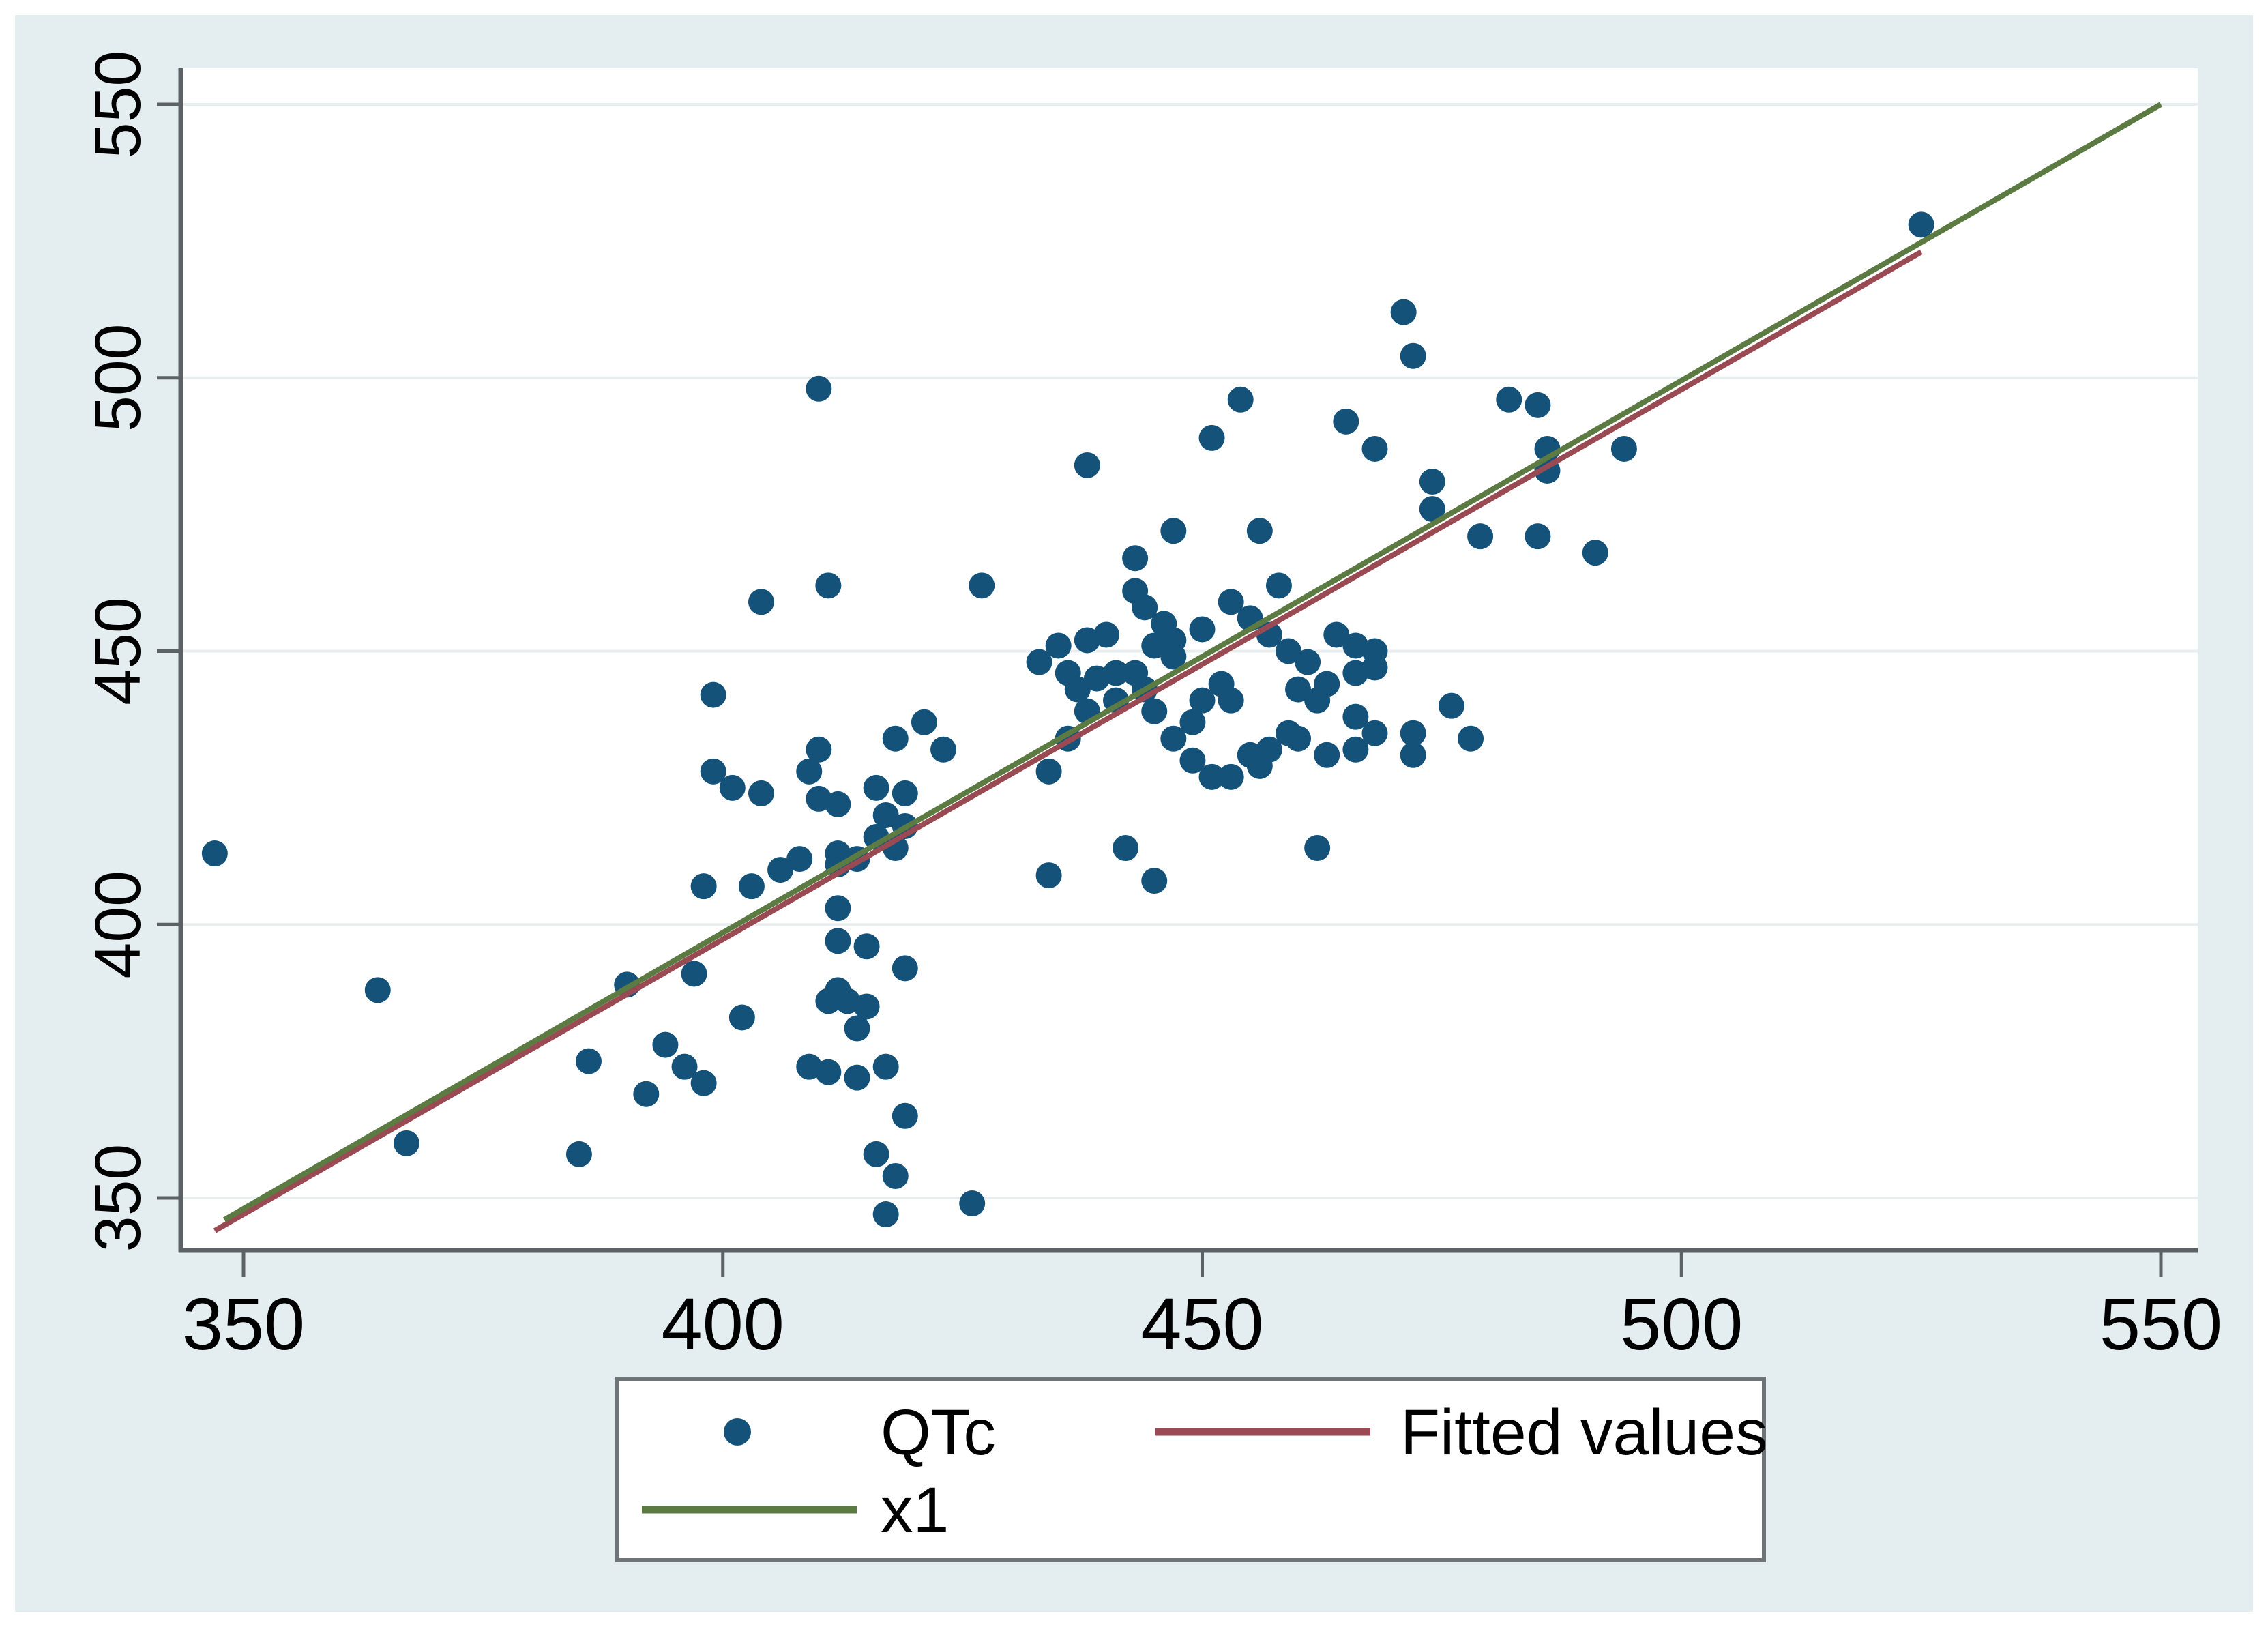 This screenshot has width=2268, height=1627. What do you see at coordinates (118, 1198) in the screenshot?
I see `y-tick-label: 350` at bounding box center [118, 1198].